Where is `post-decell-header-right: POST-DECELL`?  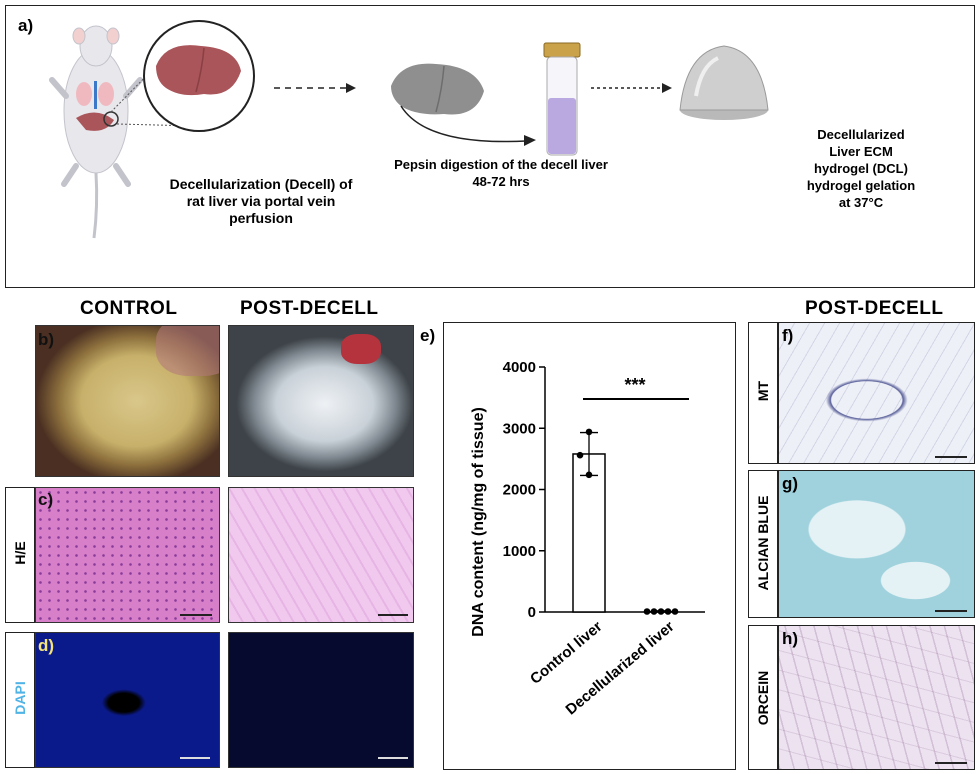
post-decell-header-right: POST-DECELL is located at coordinates (874, 308).